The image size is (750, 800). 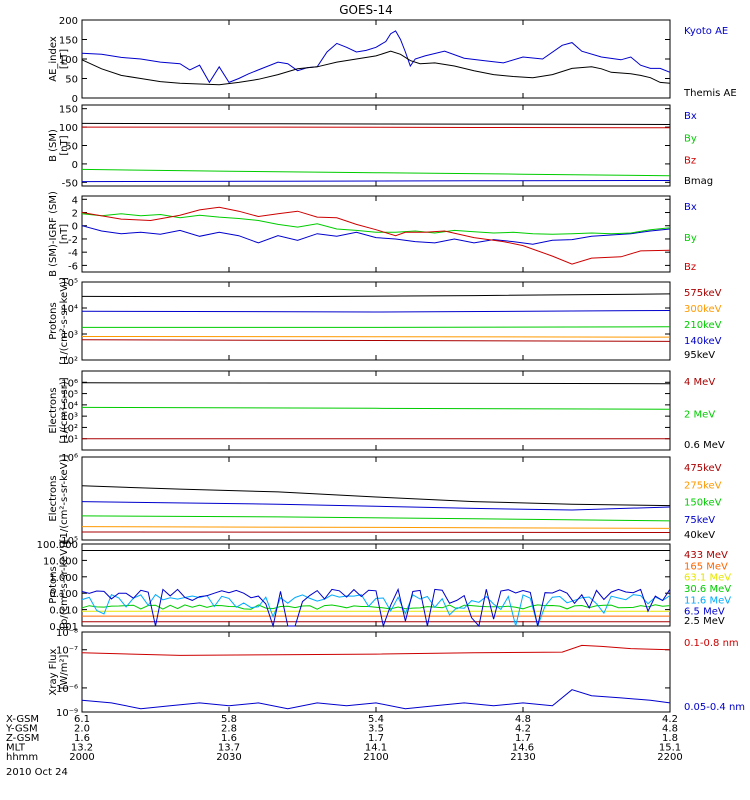 I want to click on y-tick-label: 4, so click(x=75, y=200).